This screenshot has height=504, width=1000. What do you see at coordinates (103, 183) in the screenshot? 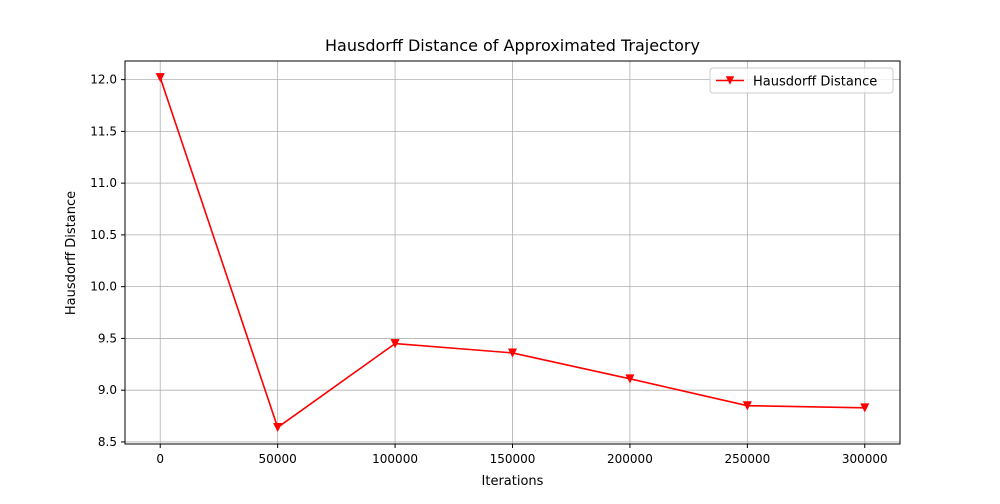
I see `y-tick-label: 11.0` at bounding box center [103, 183].